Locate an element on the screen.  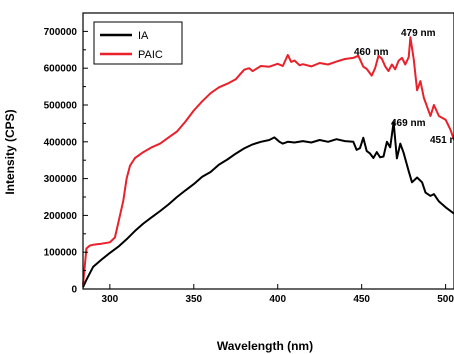
legend-box is located at coordinates (138, 43).